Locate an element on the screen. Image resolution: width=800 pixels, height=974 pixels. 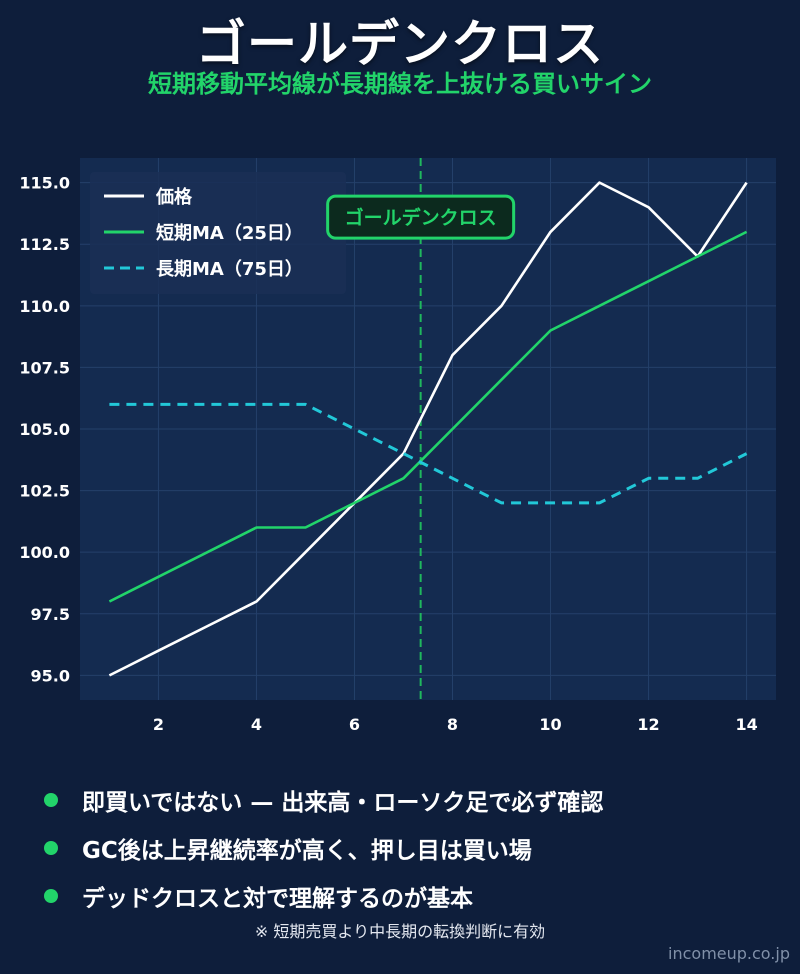
x-axis-ticks: 2 4 6 8 10 12 14 is located at coordinates (455, 724).